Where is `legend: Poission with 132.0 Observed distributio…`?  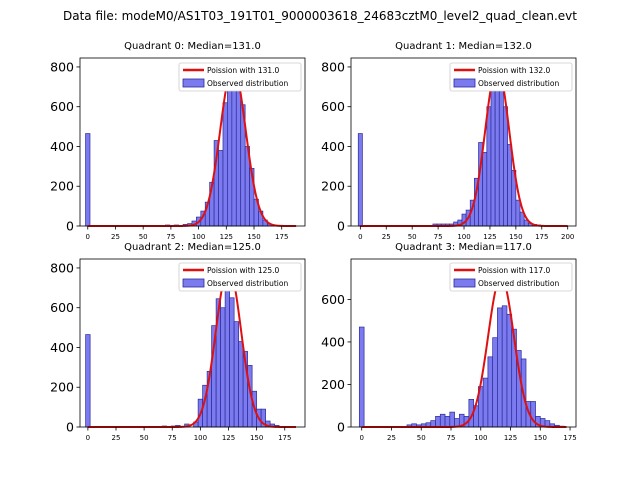
legend: Poission with 132.0 Observed distributio… is located at coordinates (511, 77).